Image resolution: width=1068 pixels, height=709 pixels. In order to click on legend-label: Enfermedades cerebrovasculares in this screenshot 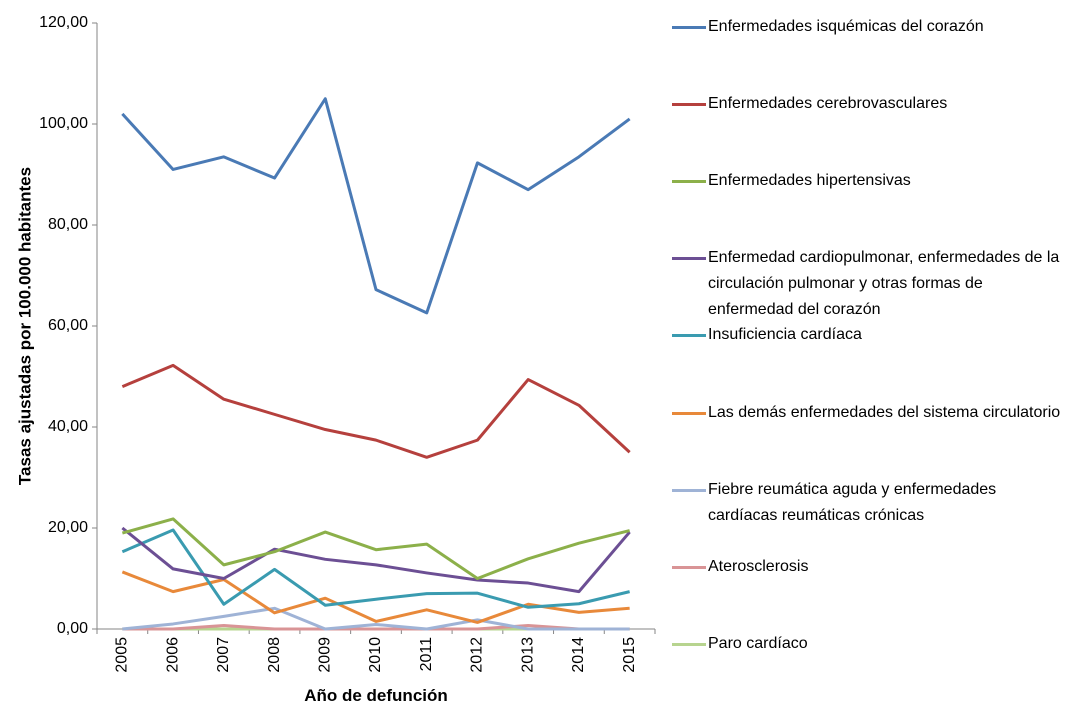, I will do `click(828, 104)`.